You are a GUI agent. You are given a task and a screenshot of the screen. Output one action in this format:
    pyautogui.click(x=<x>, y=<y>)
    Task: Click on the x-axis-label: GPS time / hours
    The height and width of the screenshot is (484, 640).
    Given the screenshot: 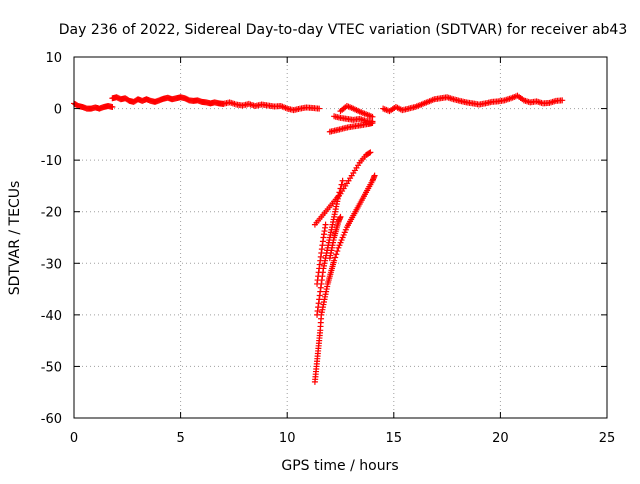 What is the action you would take?
    pyautogui.click(x=339, y=466)
    